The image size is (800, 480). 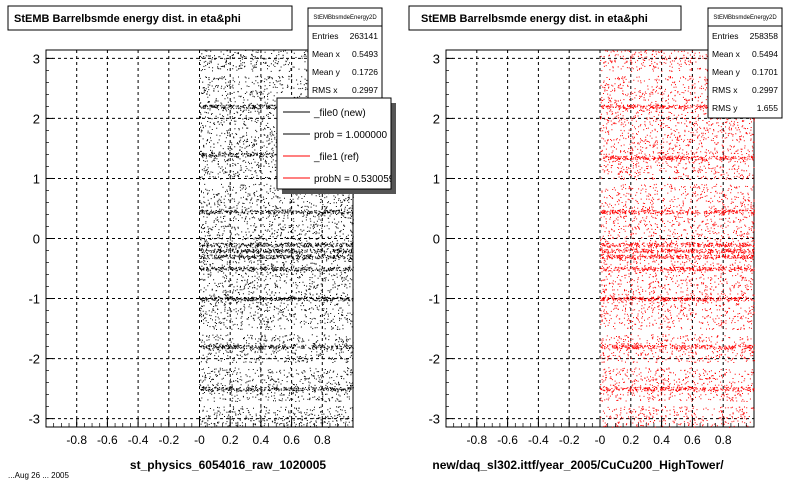 What do you see at coordinates (339, 113) in the screenshot?
I see `legend-label: _file0 (new)` at bounding box center [339, 113].